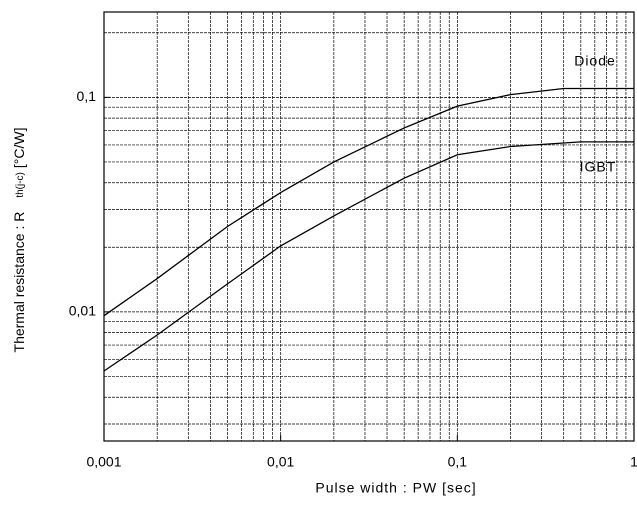 This screenshot has height=507, width=637. Describe the element at coordinates (87, 96) in the screenshot. I see `y-tick-label: 0,1` at that location.